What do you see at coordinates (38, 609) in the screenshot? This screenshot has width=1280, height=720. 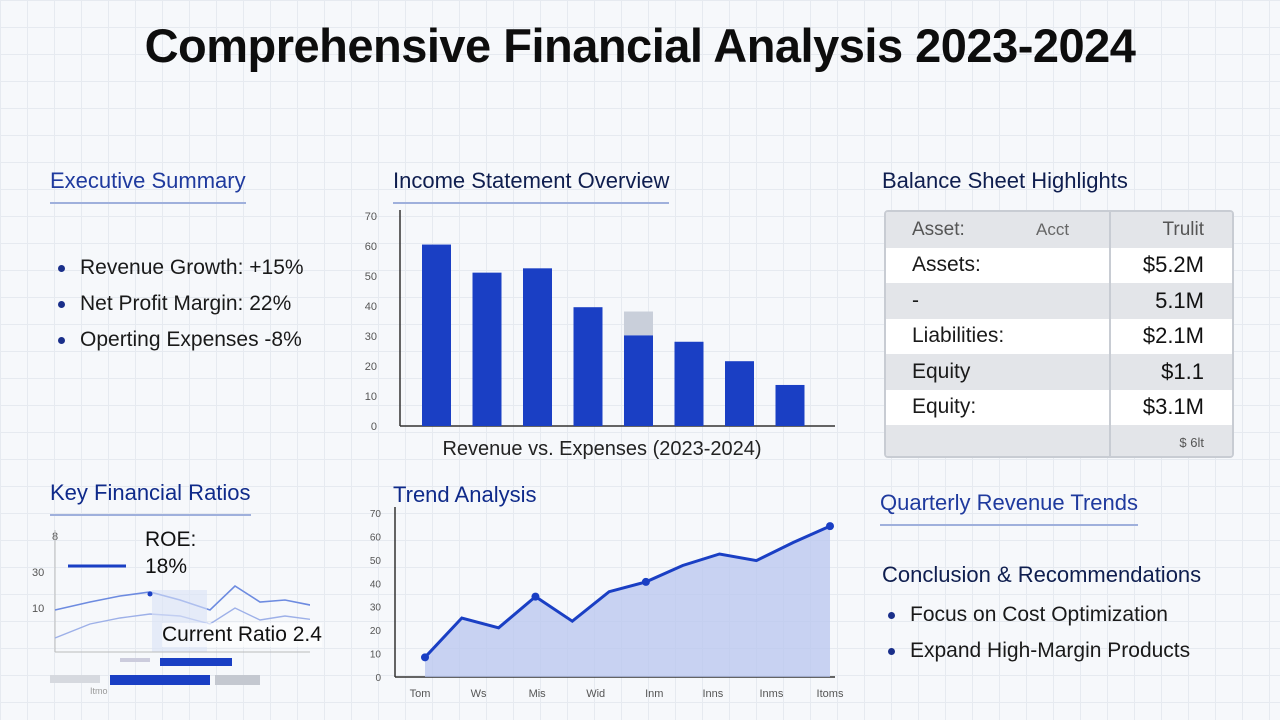 I see `svg-text: 10` at bounding box center [38, 609].